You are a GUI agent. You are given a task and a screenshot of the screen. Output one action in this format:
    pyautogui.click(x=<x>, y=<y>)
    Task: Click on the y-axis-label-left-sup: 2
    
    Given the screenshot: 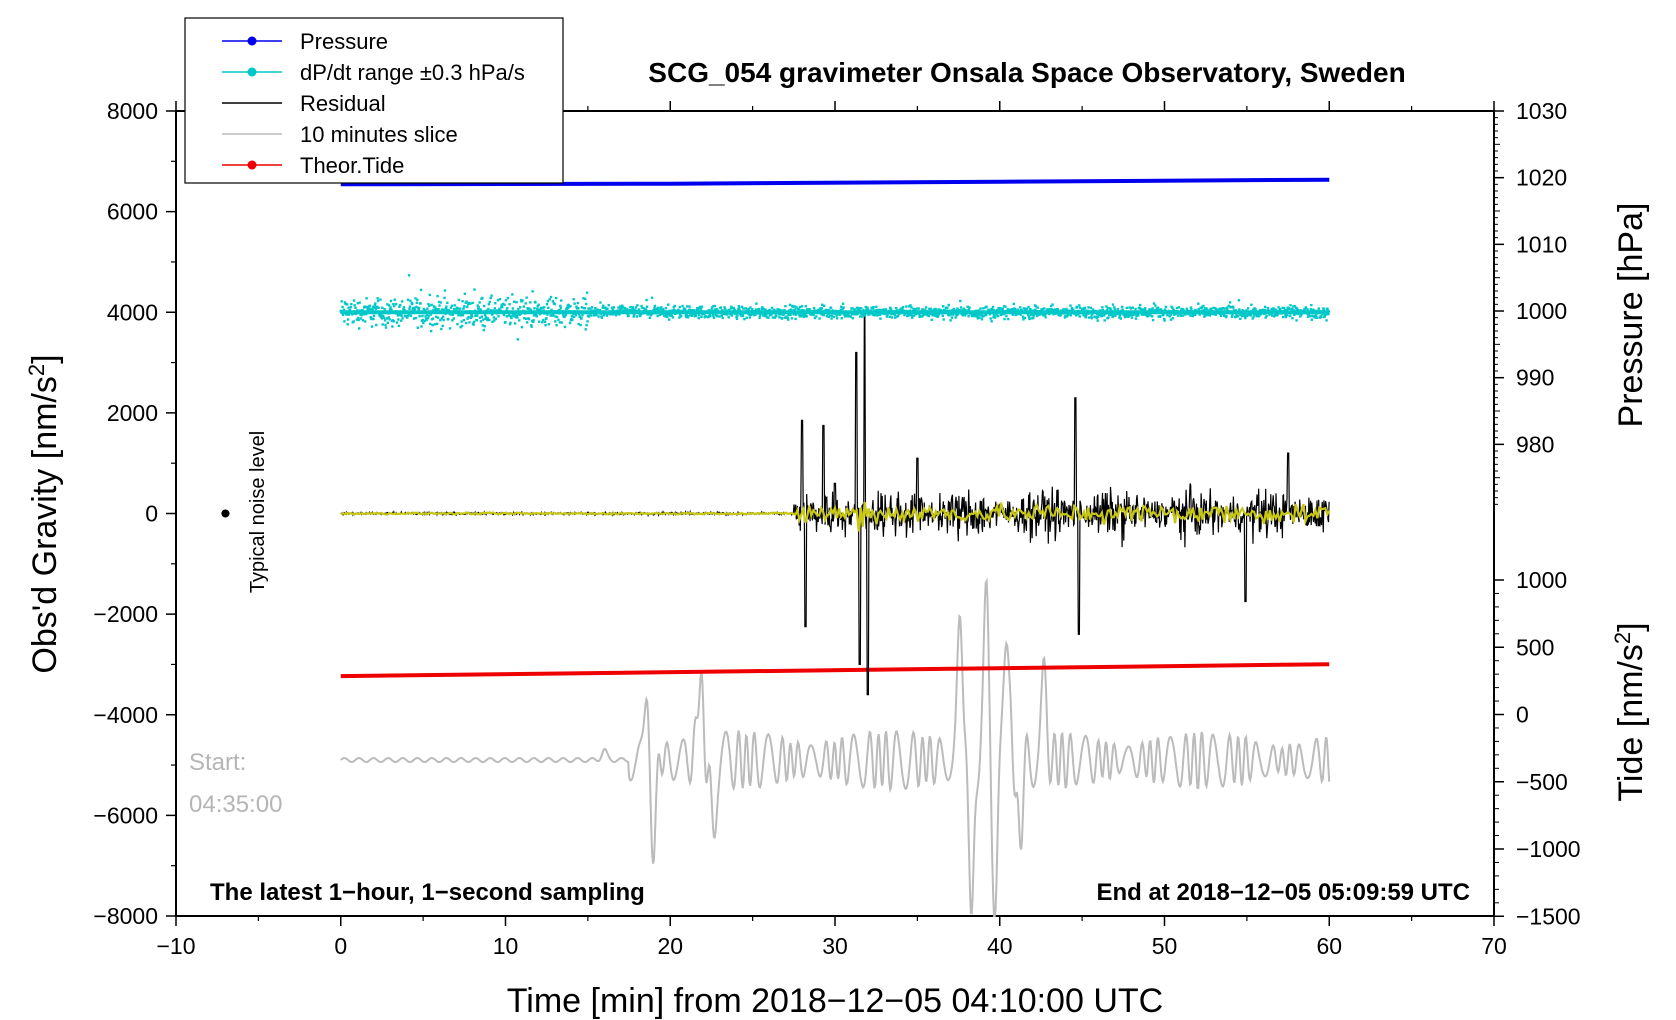 What is the action you would take?
    pyautogui.click(x=36, y=370)
    